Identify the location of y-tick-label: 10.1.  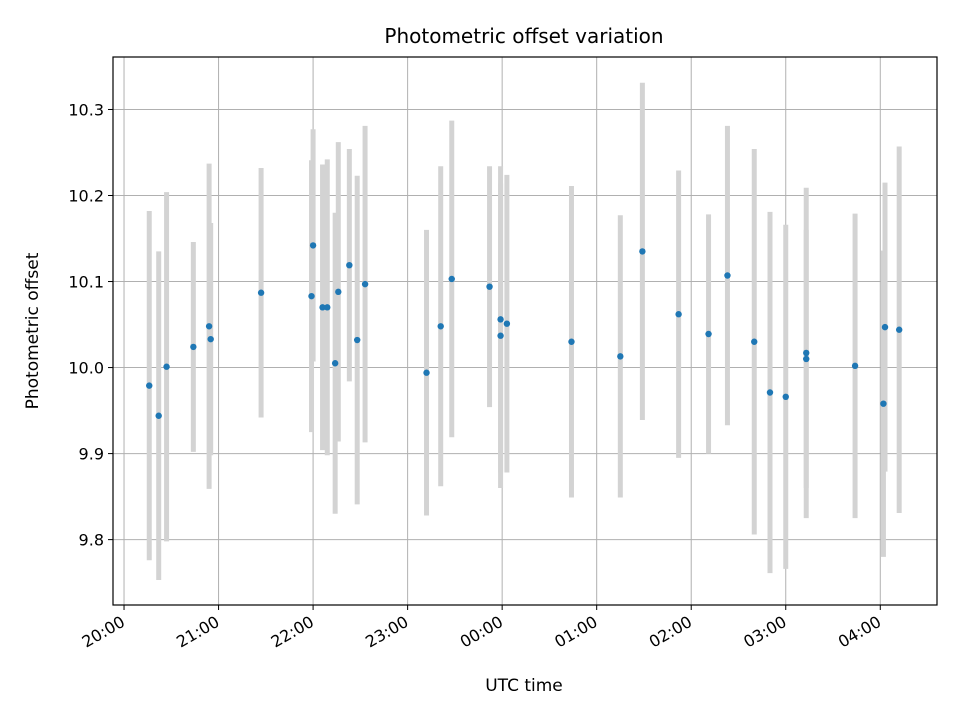
(86, 282).